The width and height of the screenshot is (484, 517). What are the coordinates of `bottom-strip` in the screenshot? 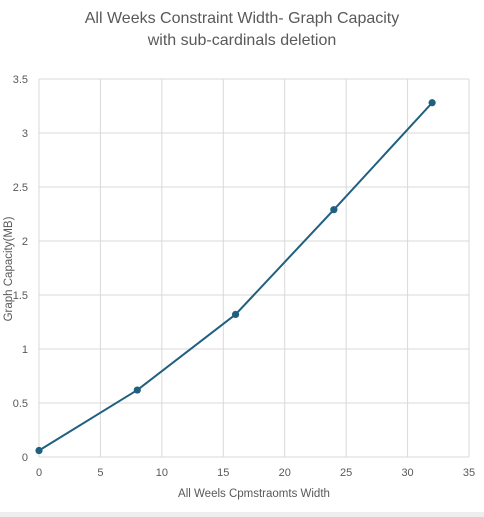 It's located at (242, 514).